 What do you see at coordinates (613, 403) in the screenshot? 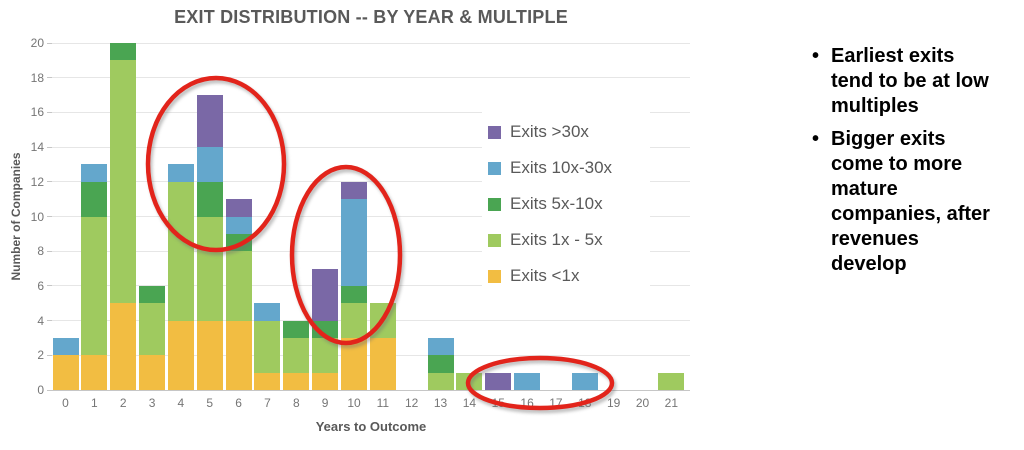
I see `x-tick-label: 19` at bounding box center [613, 403].